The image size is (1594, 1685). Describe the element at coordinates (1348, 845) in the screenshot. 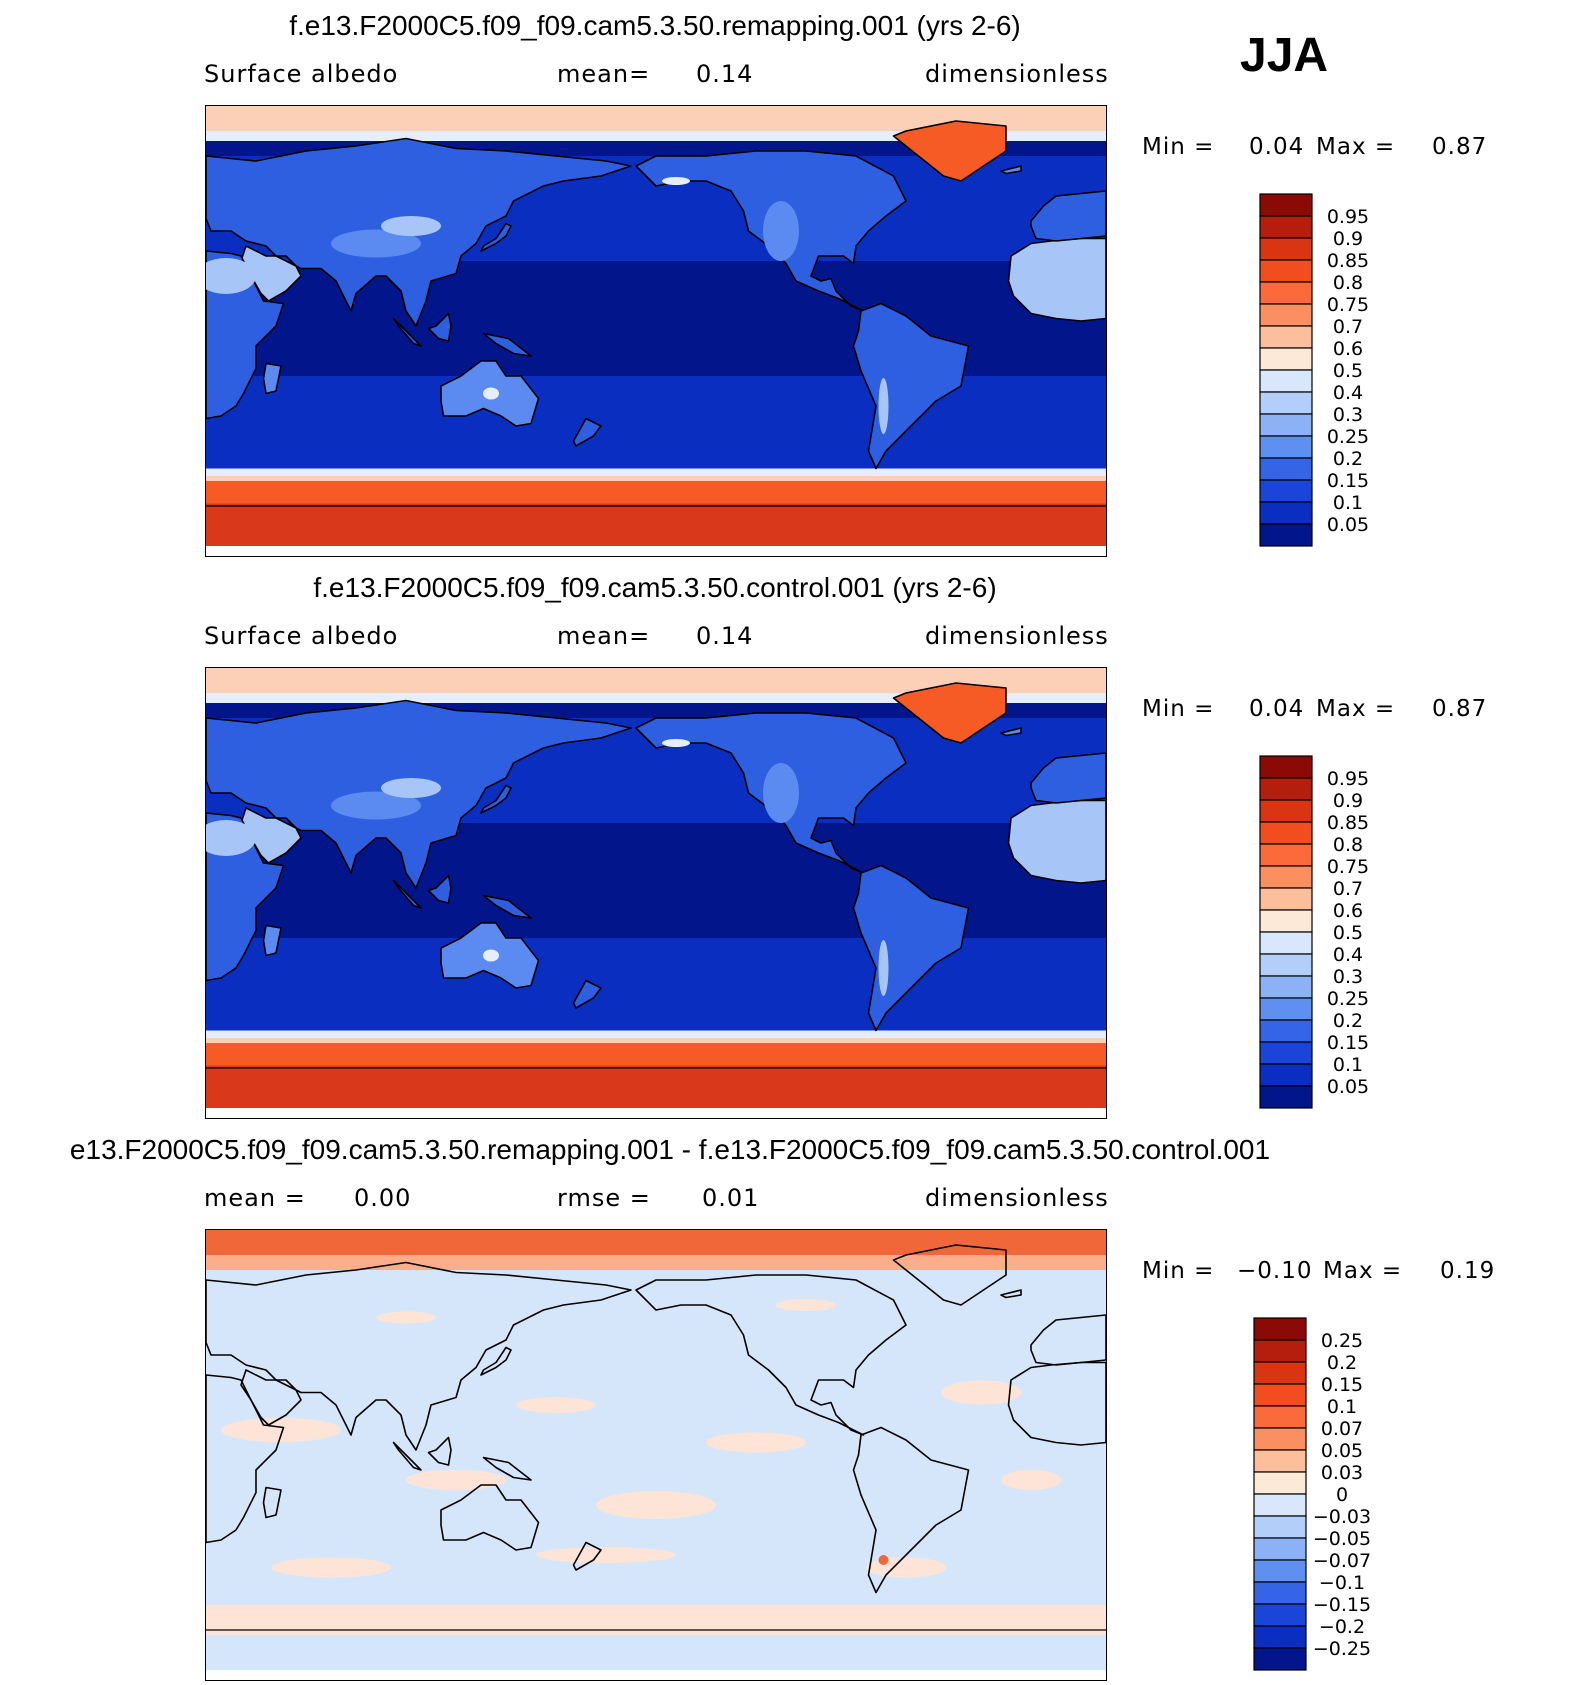

I see `colorbar-tick-label: 0.8` at that location.